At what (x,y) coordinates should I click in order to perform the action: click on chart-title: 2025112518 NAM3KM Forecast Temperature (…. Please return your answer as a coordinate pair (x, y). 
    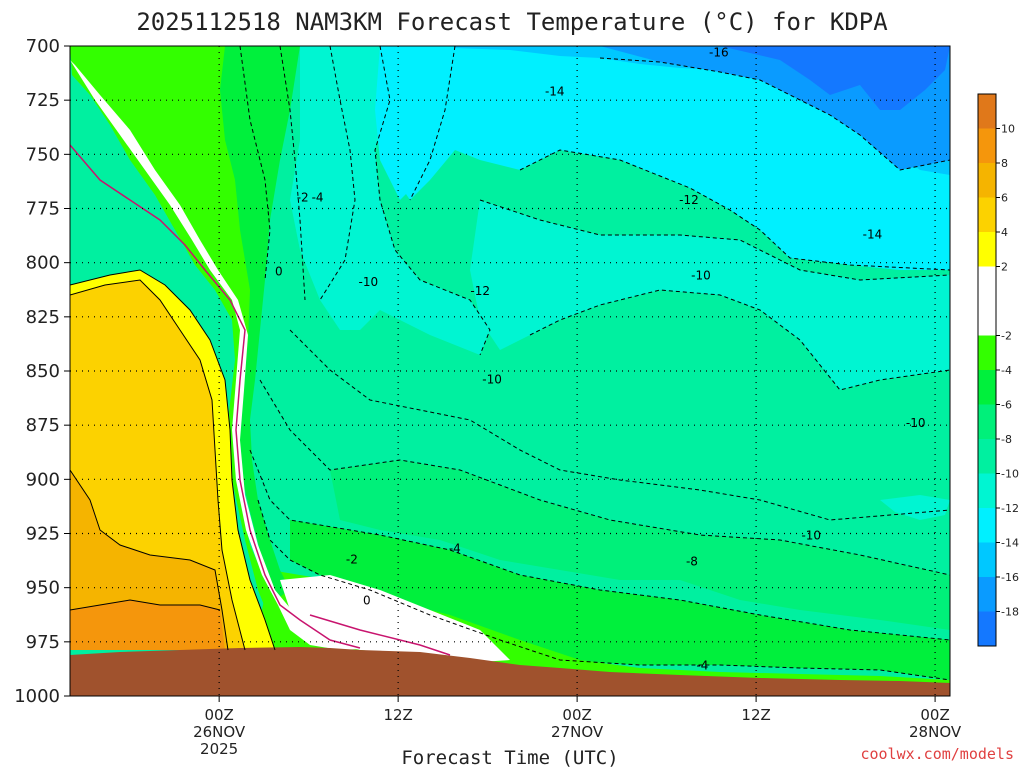
    Looking at the image, I should click on (512, 22).